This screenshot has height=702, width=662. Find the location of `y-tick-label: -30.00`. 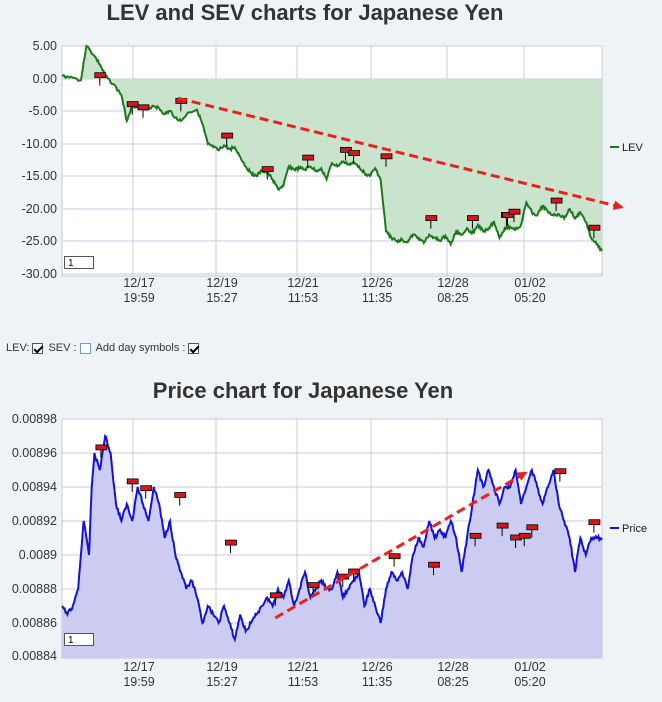

y-tick-label: -30.00 is located at coordinates (39, 274).